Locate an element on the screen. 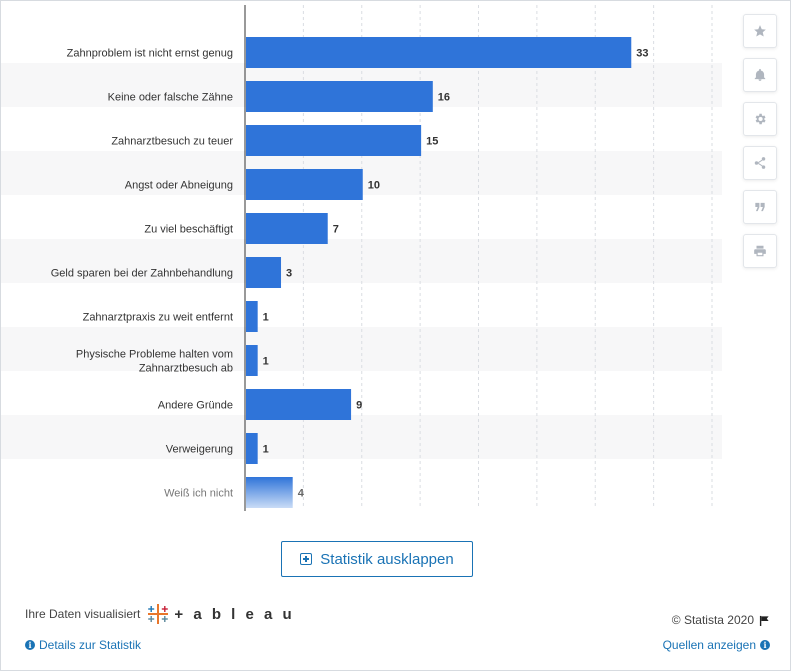  share-icon is located at coordinates (760, 163).